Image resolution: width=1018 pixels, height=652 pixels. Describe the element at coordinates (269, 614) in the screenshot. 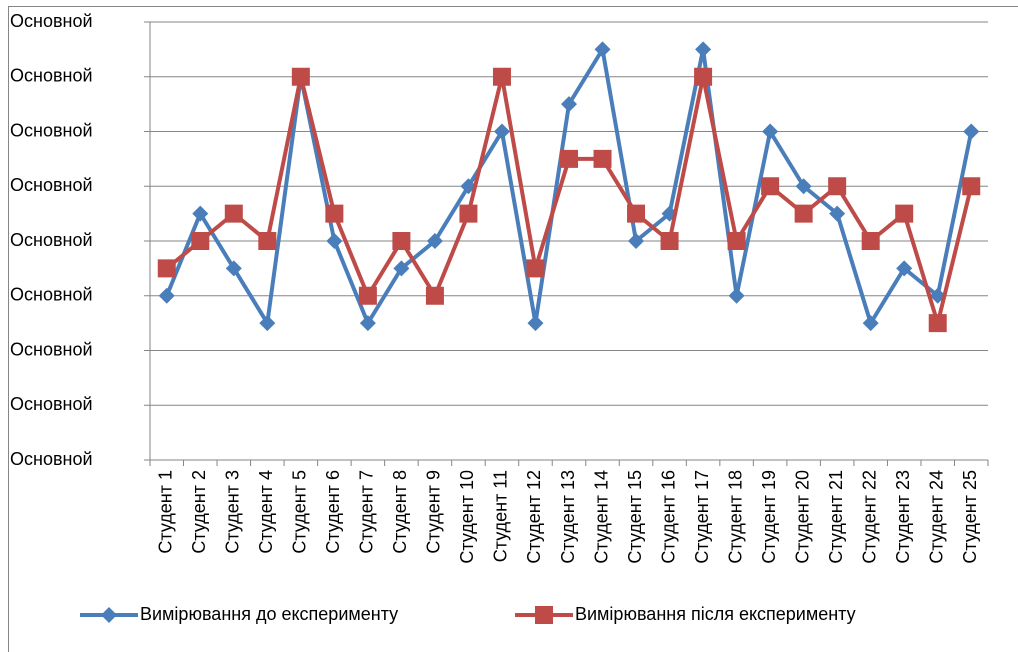

I see `legend-label: Вимірювання до експерименту` at that location.